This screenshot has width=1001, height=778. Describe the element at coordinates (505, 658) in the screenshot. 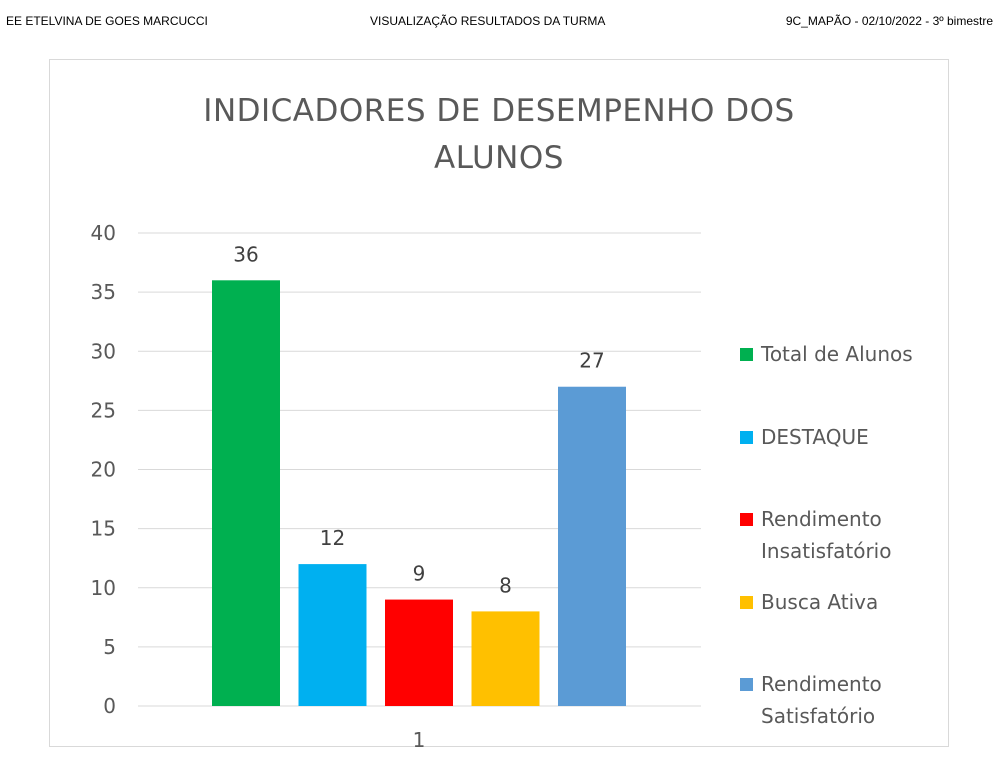

I see `bar-busca-ativa` at that location.